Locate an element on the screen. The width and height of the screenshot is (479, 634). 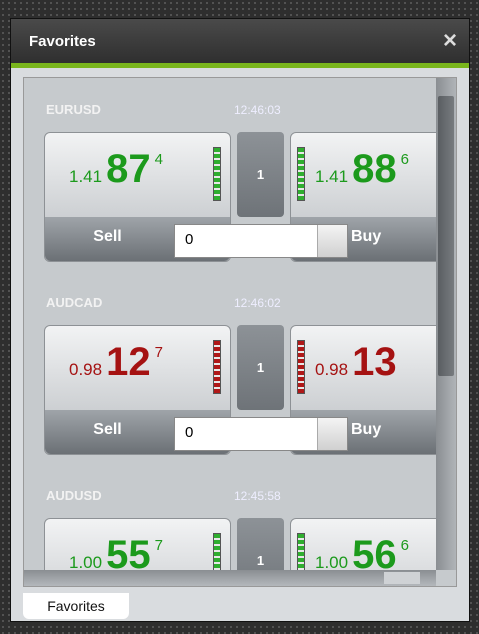
price: 0.98 12 7 is located at coordinates (116, 362).